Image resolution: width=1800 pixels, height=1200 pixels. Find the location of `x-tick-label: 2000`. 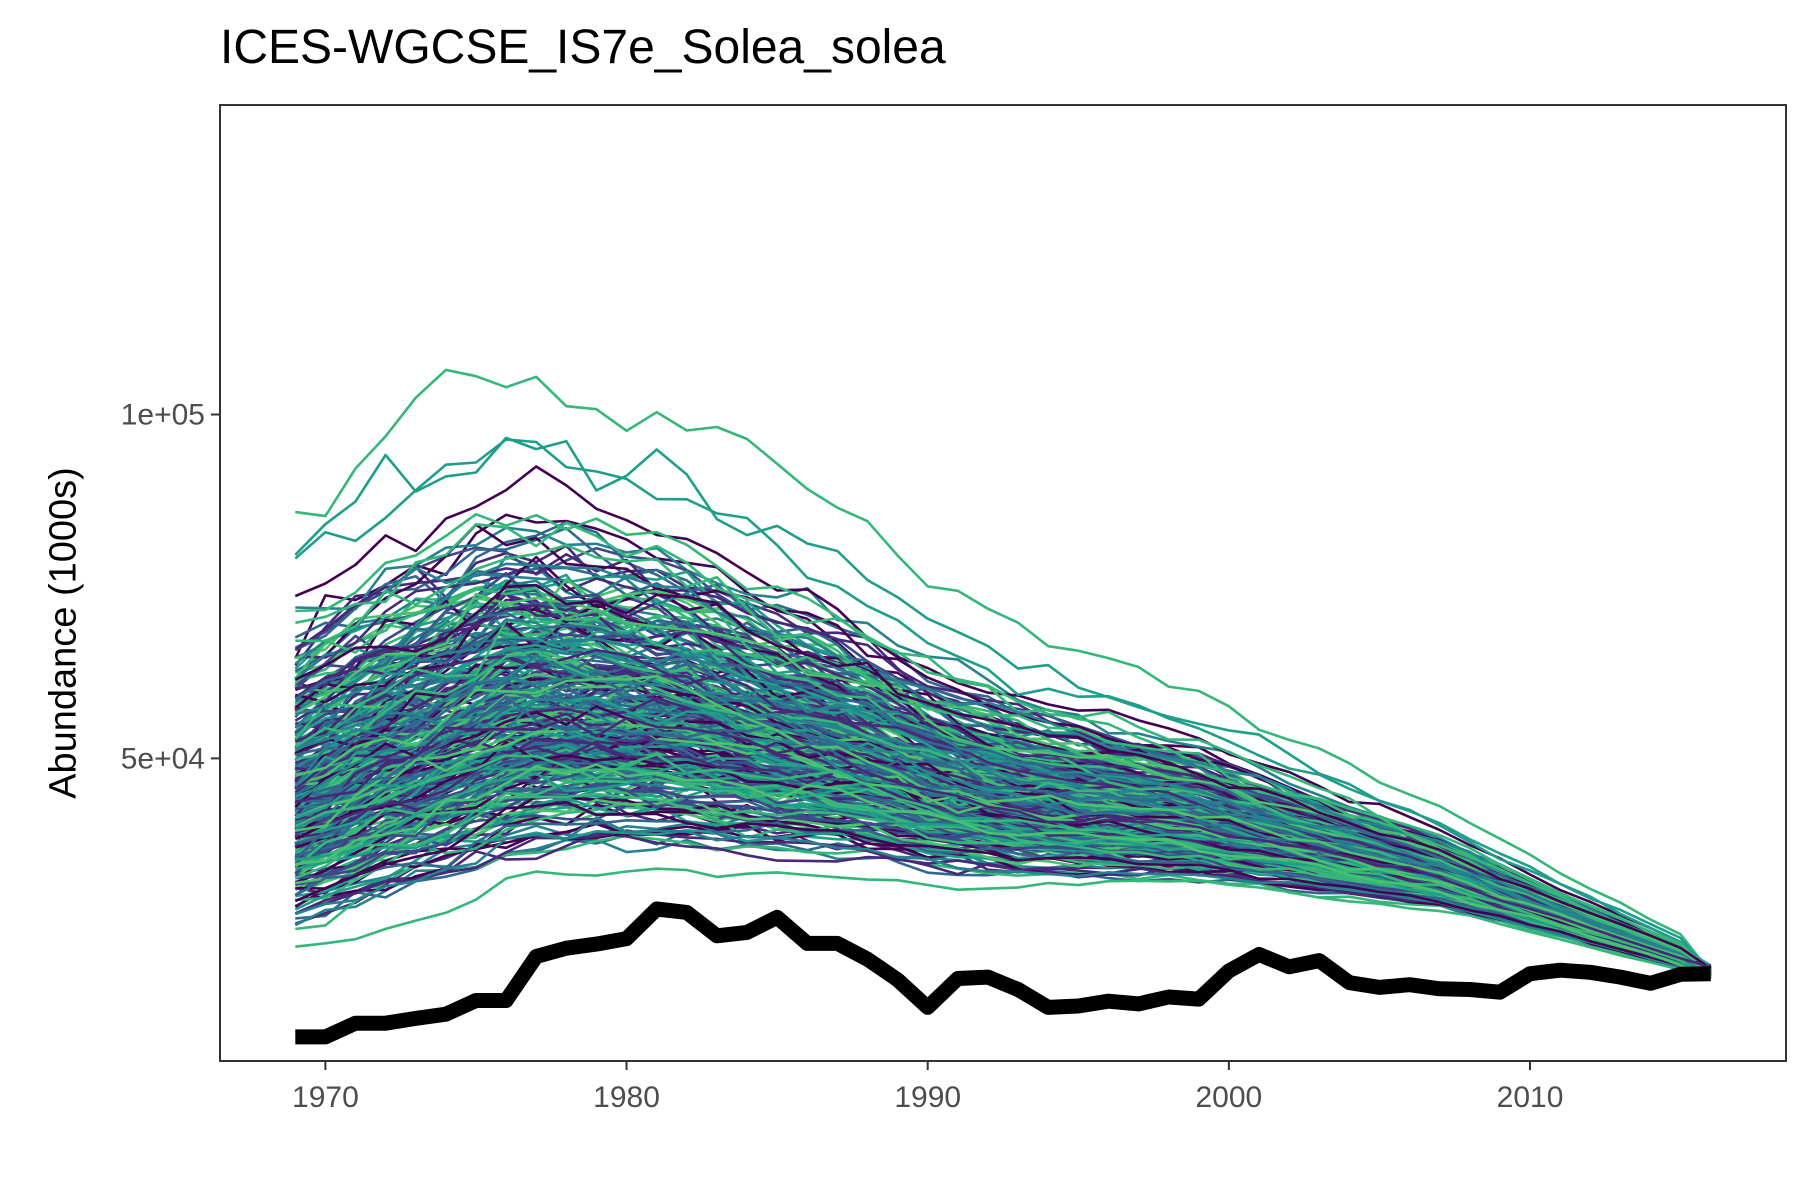

x-tick-label: 2000 is located at coordinates (1228, 1097).